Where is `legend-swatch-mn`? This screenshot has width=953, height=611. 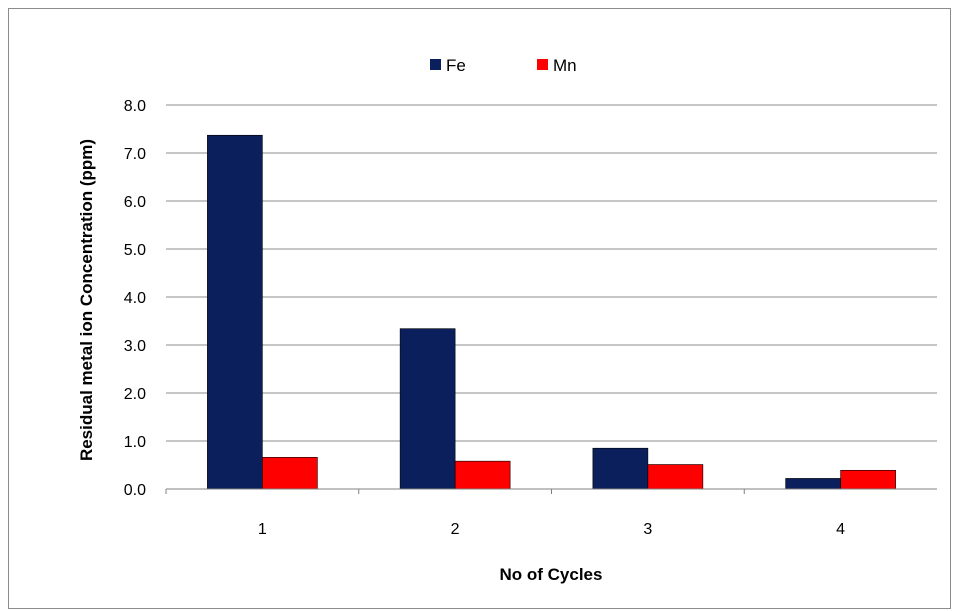
legend-swatch-mn is located at coordinates (542, 64).